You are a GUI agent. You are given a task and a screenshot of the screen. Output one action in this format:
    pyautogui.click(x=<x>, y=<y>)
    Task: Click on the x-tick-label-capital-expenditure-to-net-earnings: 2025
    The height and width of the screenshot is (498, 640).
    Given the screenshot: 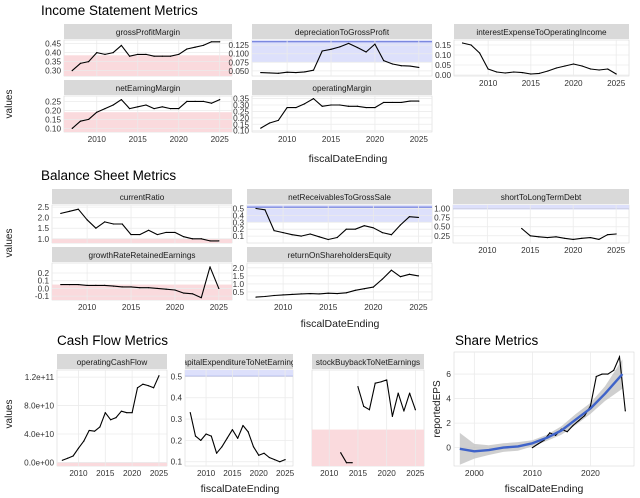 What is the action you would take?
    pyautogui.click(x=285, y=473)
    